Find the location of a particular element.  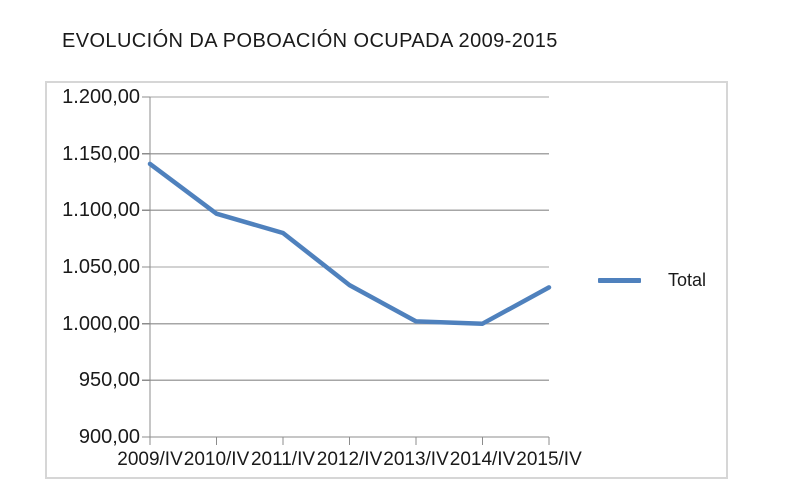

y-axis-tick-label: 1.150,00 is located at coordinates (101, 153).